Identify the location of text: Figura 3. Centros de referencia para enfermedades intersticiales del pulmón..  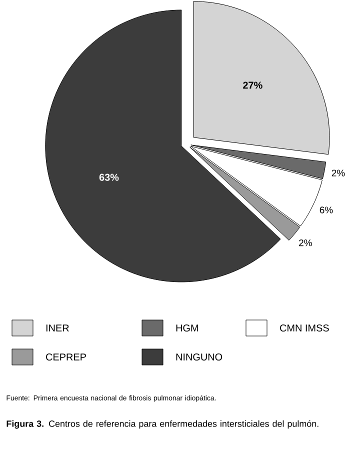
(162, 424).